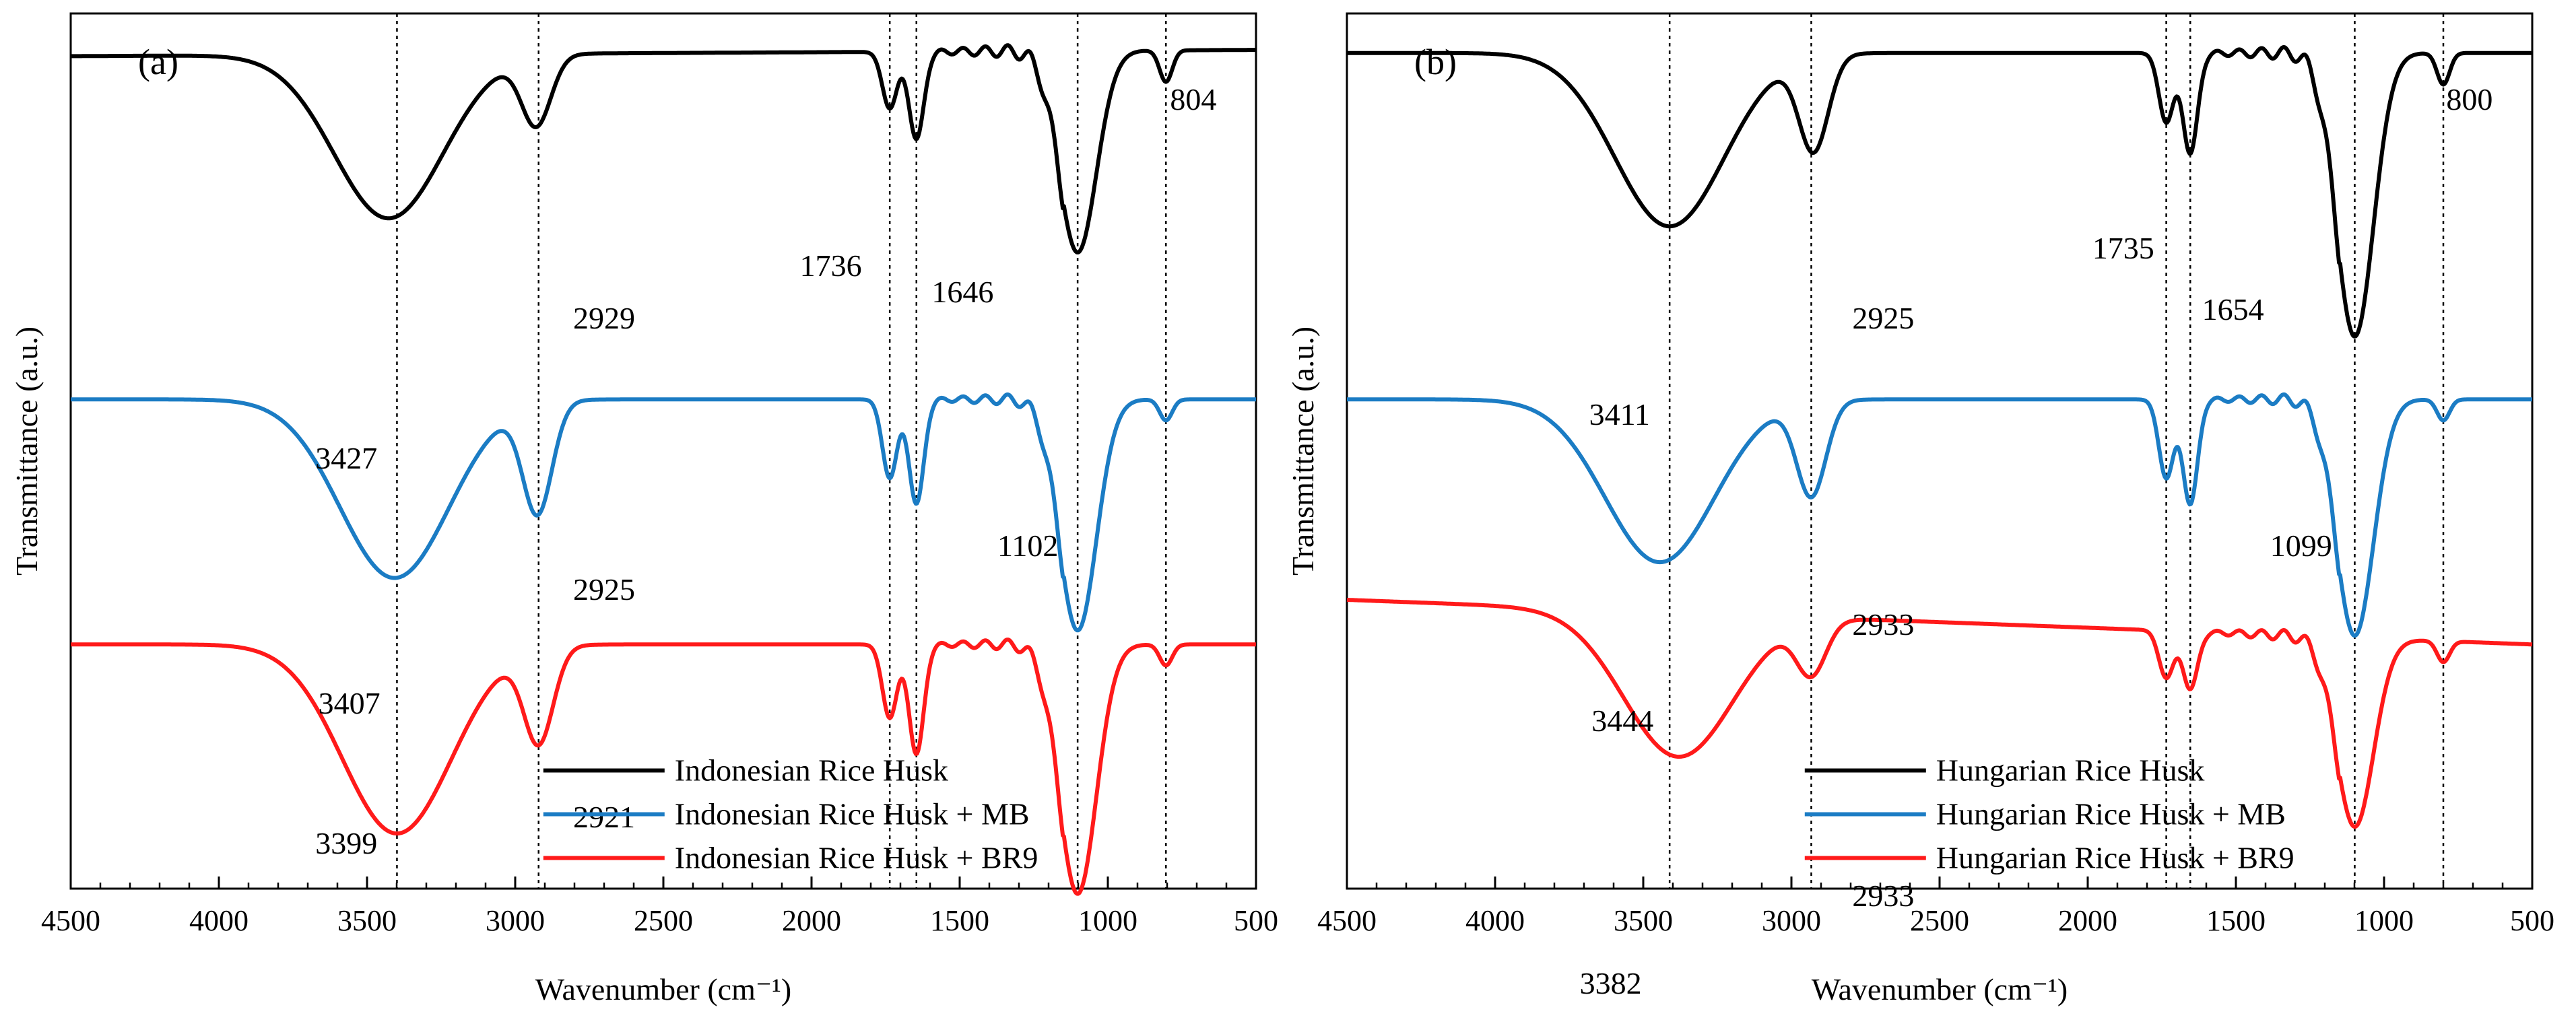 The width and height of the screenshot is (2576, 1030). Describe the element at coordinates (2123, 248) in the screenshot. I see `peak-annotation: 1735` at that location.